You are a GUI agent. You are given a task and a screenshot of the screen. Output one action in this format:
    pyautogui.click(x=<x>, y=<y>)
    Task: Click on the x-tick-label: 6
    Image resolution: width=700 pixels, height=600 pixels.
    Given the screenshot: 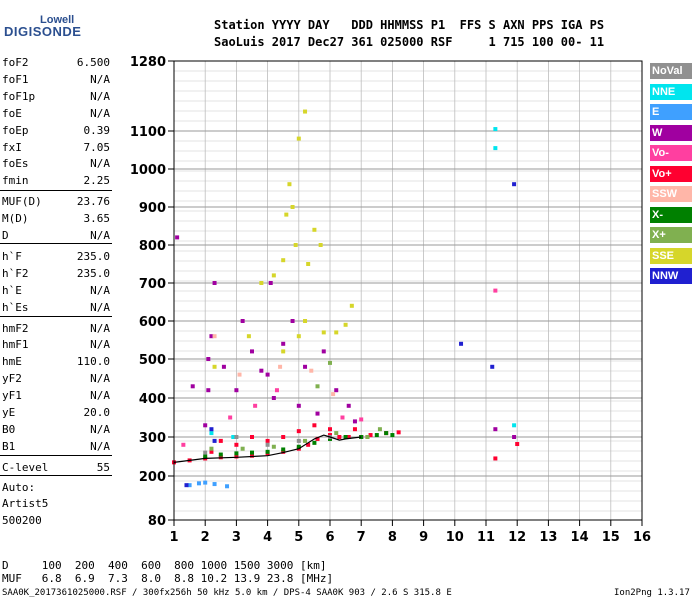 What is the action you would take?
    pyautogui.click(x=329, y=537)
    